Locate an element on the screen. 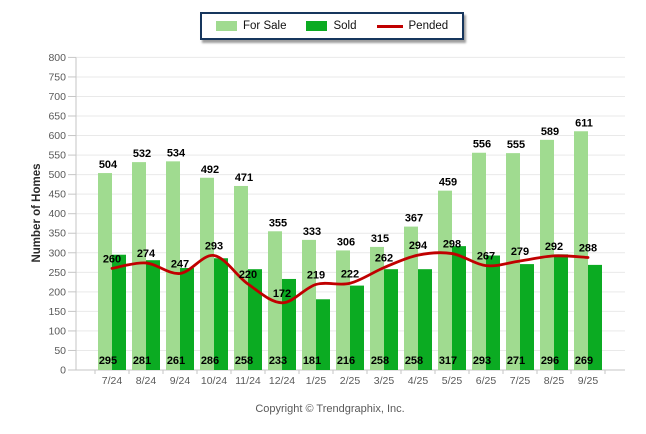  sold-value-label: 317 is located at coordinates (448, 361).